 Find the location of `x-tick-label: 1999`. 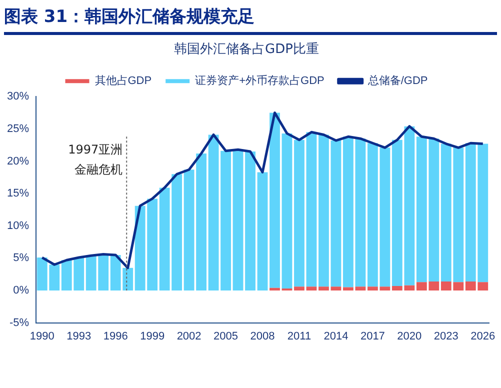

x-tick-label: 1999 is located at coordinates (152, 336).